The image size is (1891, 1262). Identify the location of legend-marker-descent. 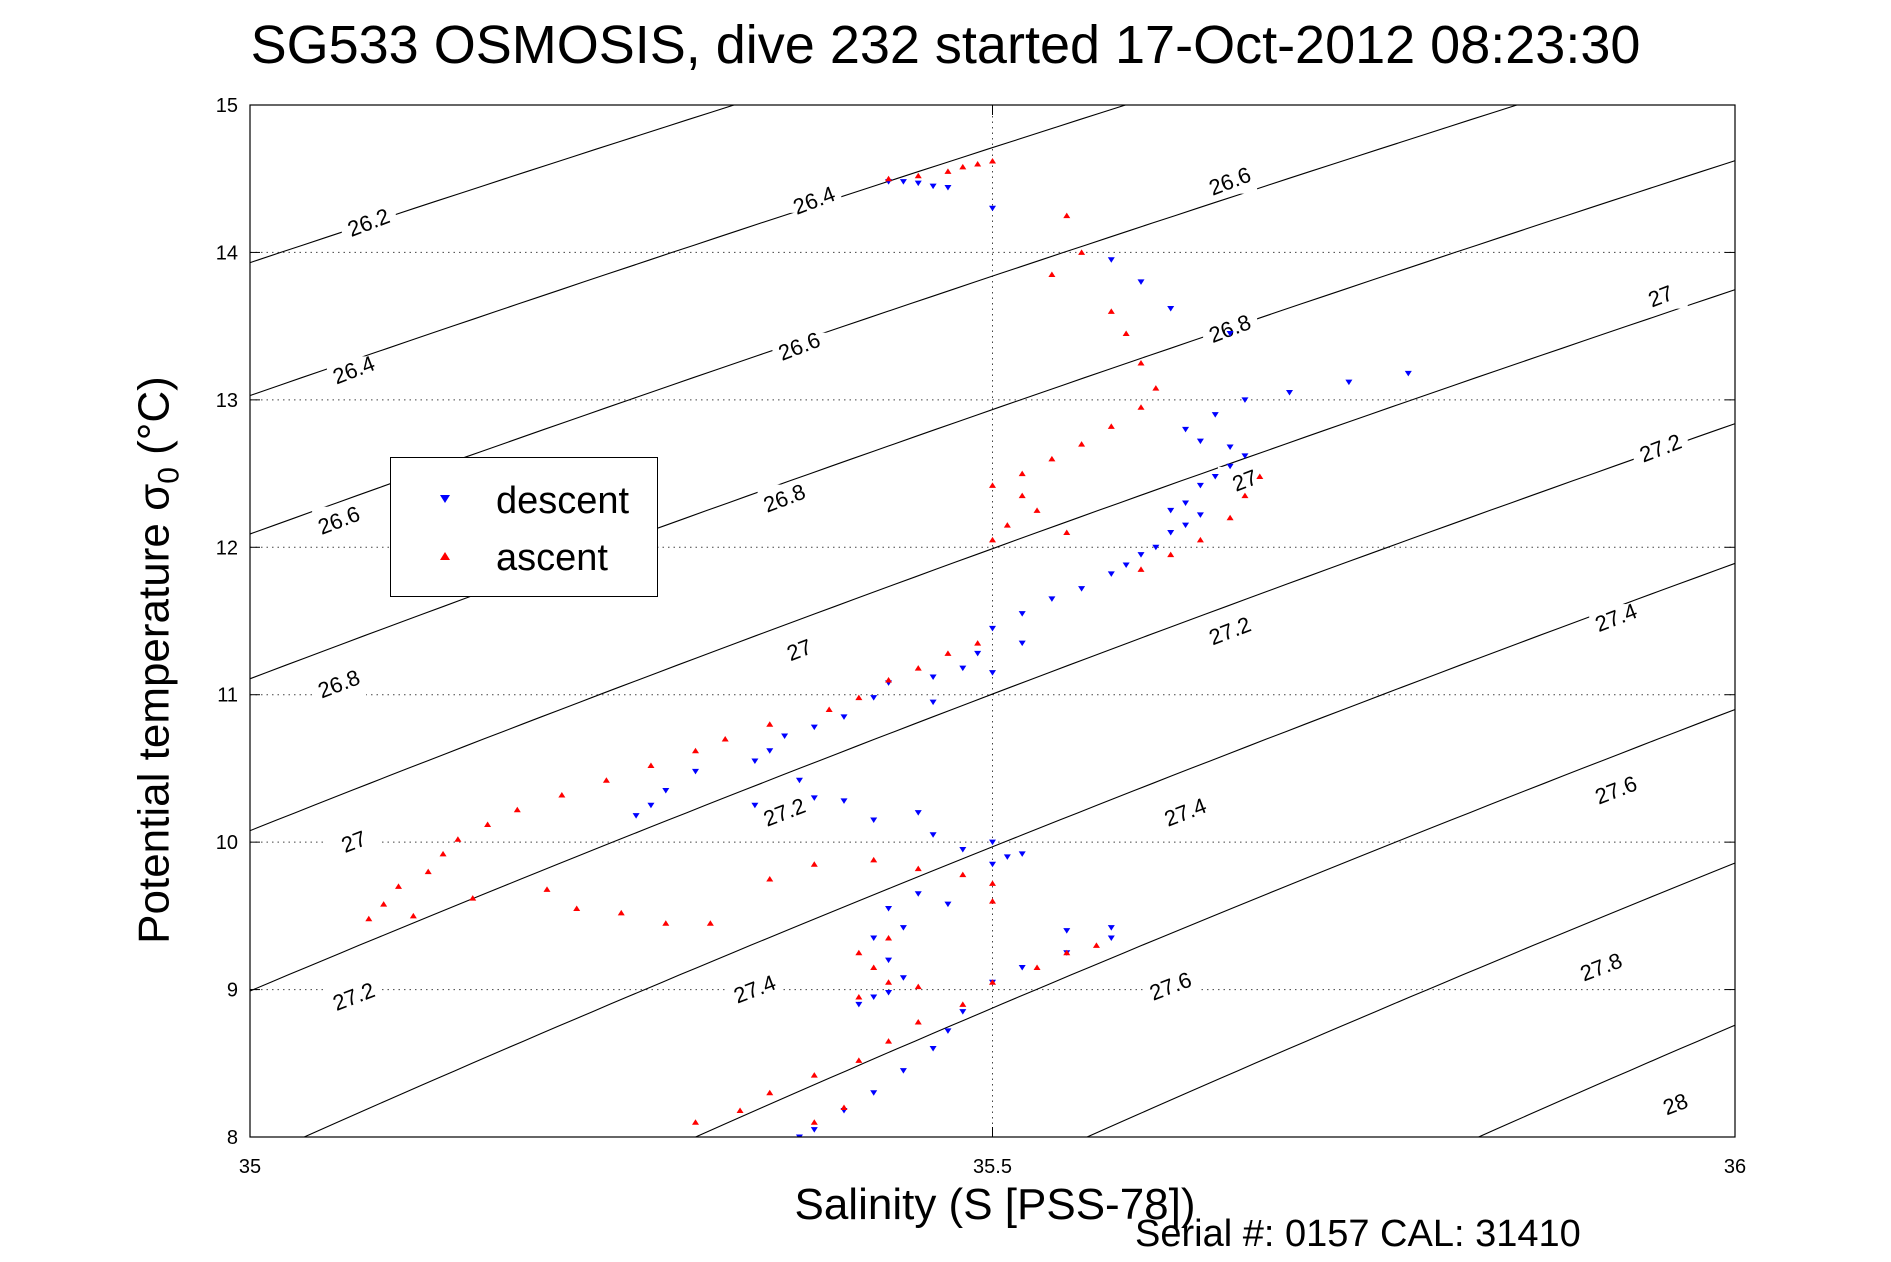
(445, 499).